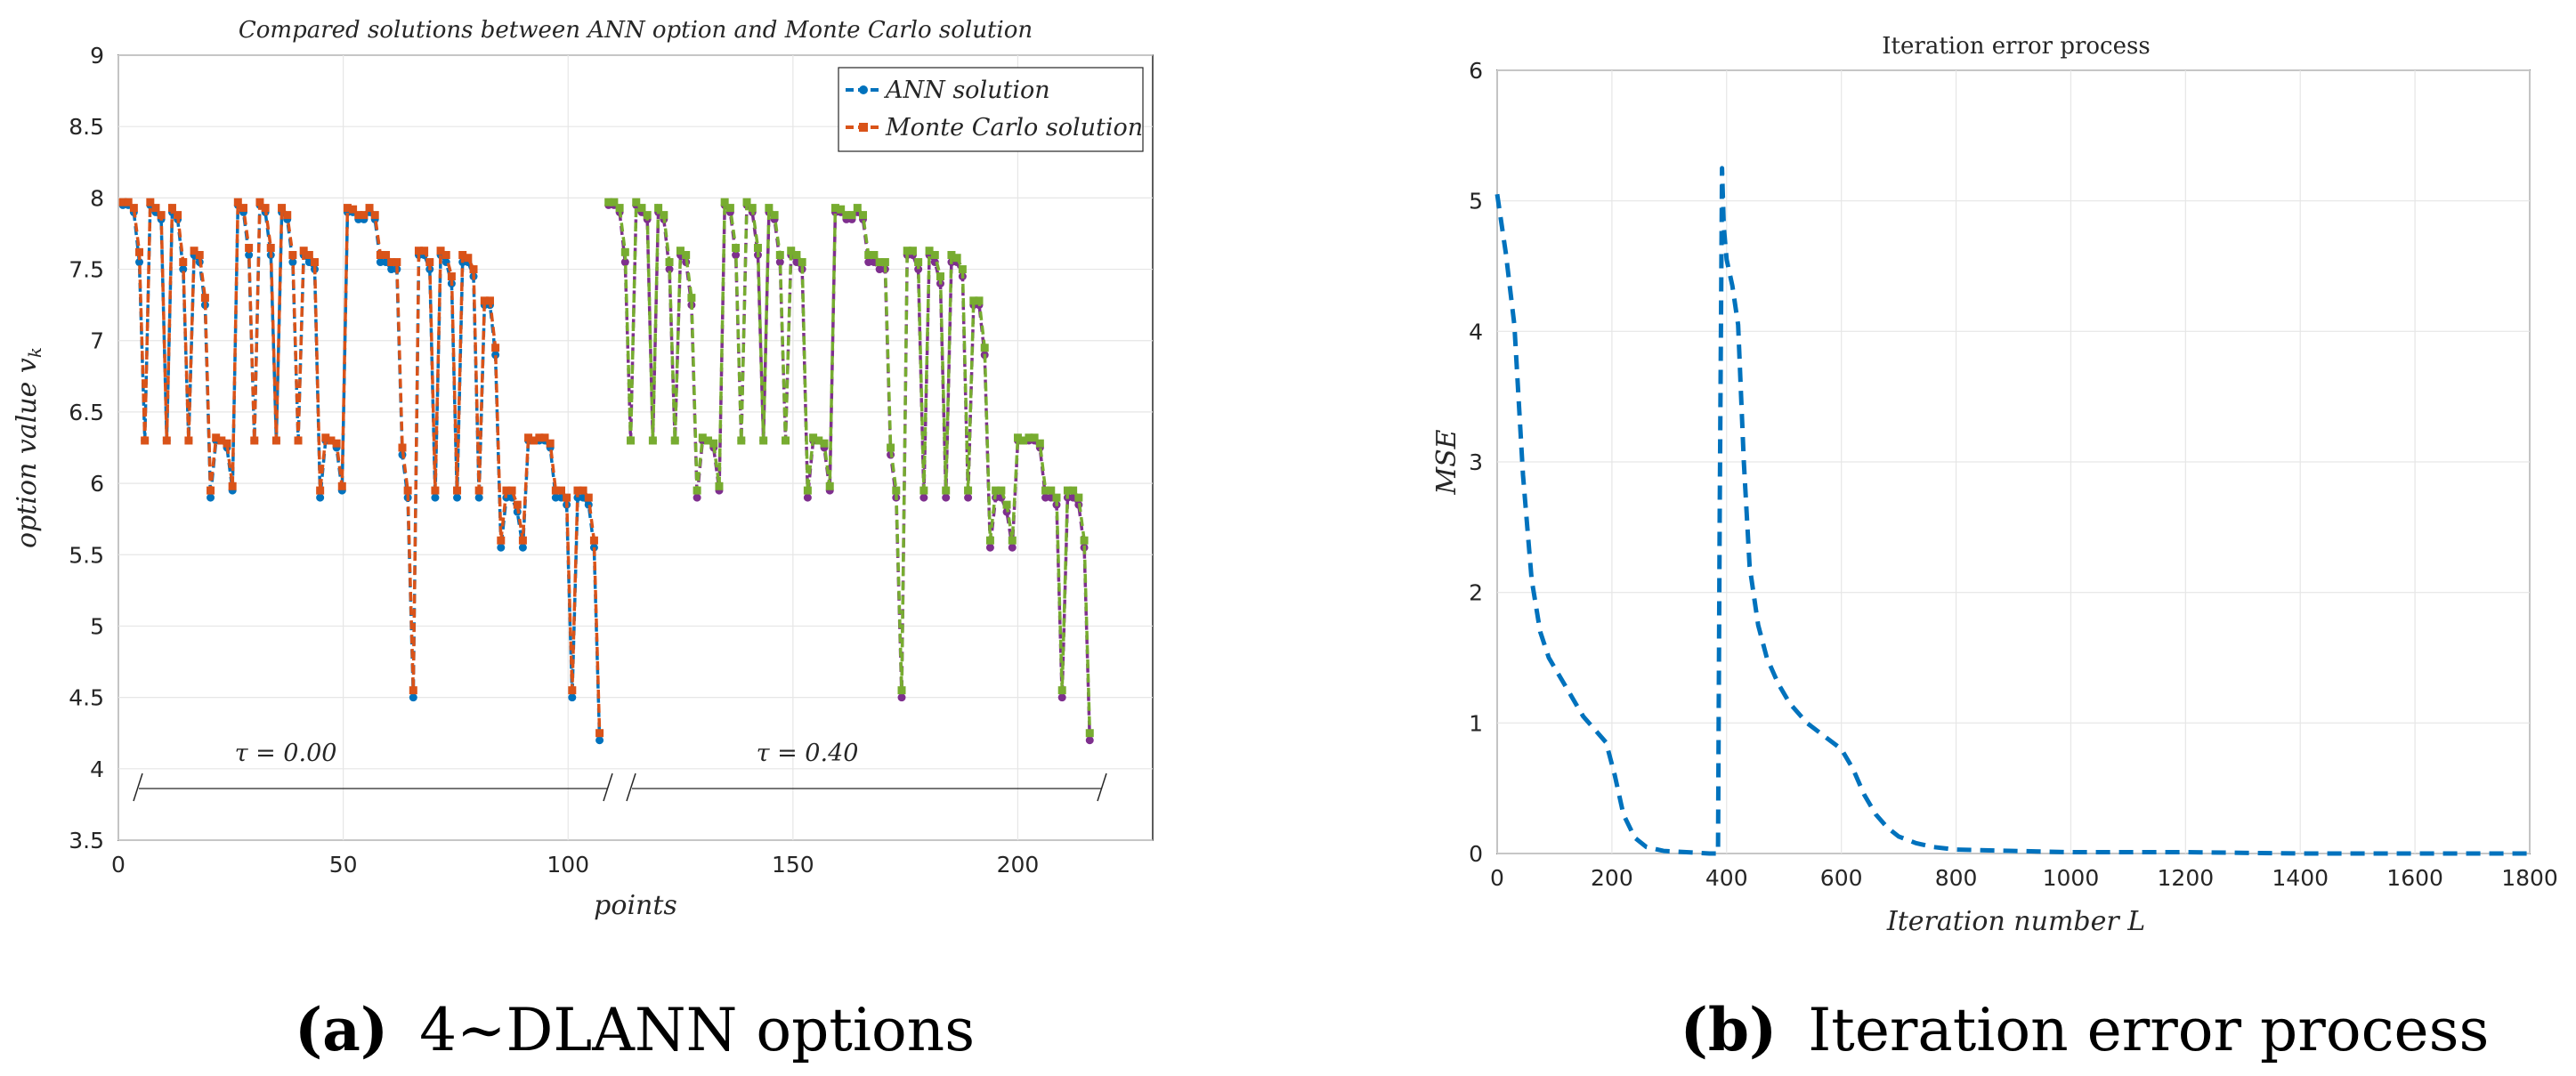 This screenshot has width=2576, height=1076. What do you see at coordinates (87, 127) in the screenshot?
I see `y-tick-label: 8.5` at bounding box center [87, 127].